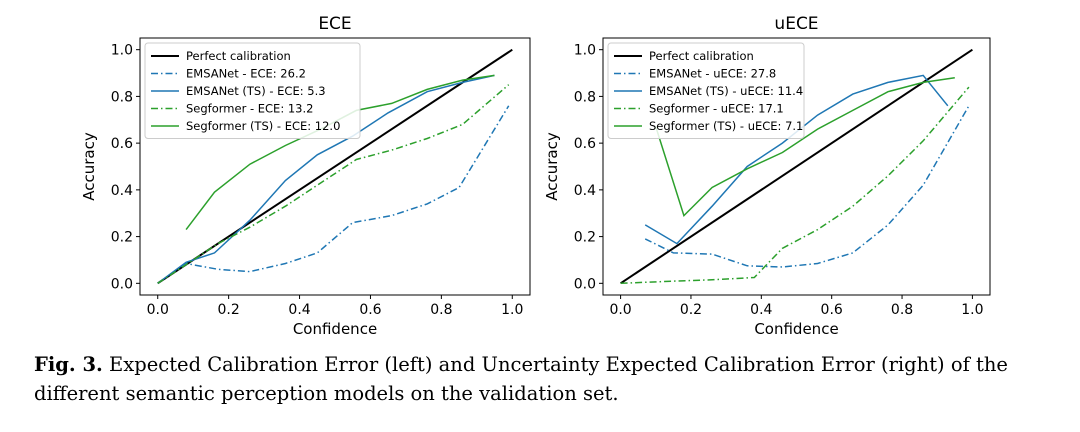  Describe the element at coordinates (334, 24) in the screenshot. I see `chart-title: ECE` at that location.